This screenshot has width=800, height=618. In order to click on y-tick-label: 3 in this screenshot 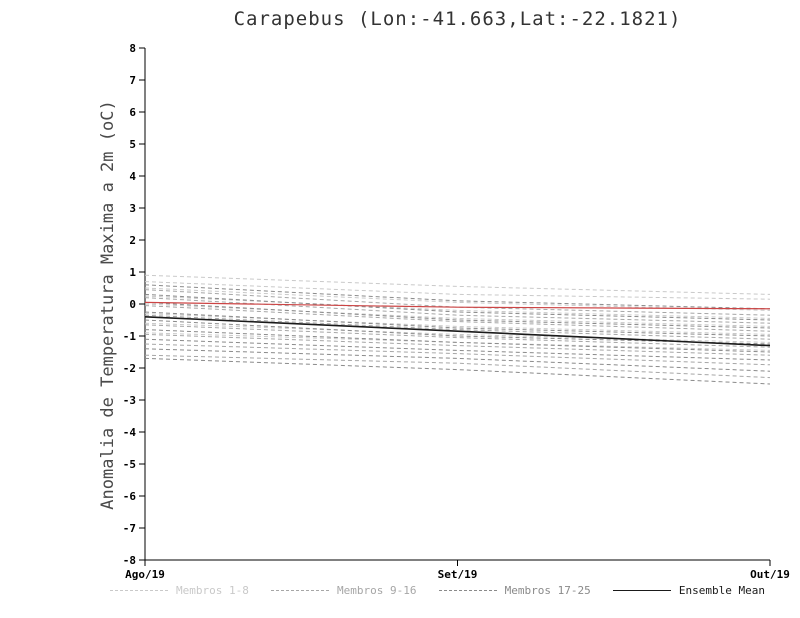, I will do `click(132, 208)`.